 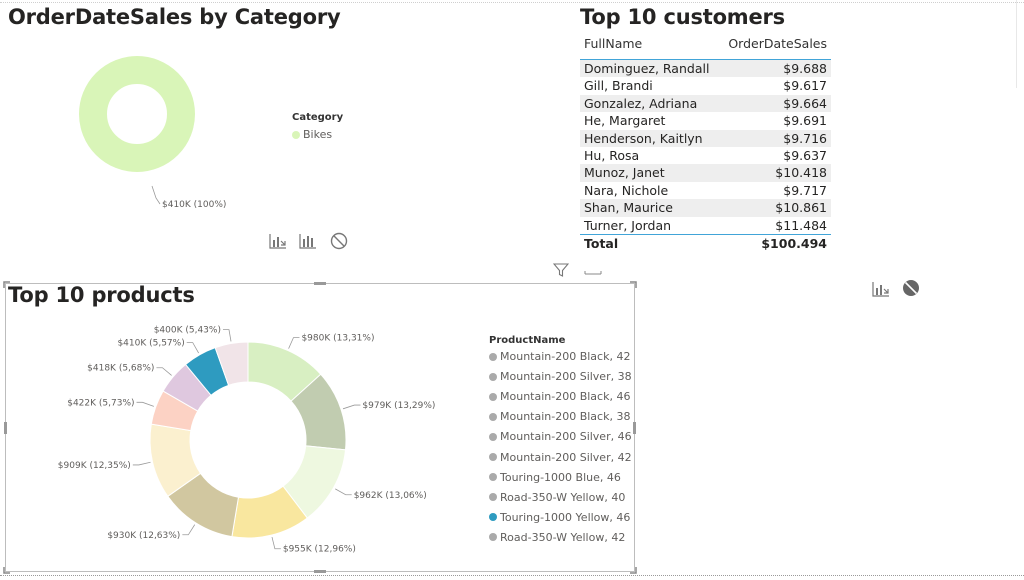 I want to click on table-row: He, Margaret $9.691, so click(x=705, y=121).